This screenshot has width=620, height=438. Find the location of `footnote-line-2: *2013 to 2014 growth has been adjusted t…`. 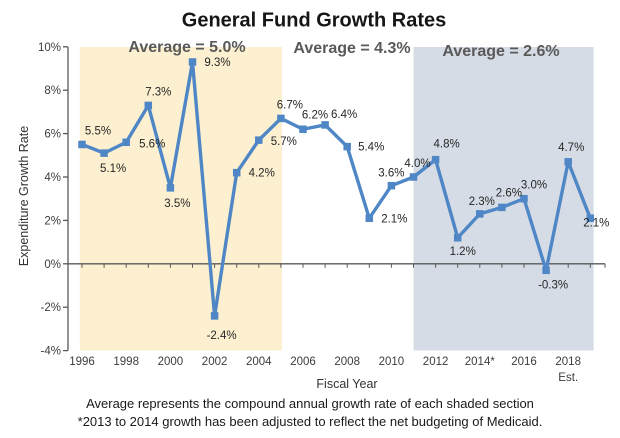

footnote-line-2: *2013 to 2014 growth has been adjusted t… is located at coordinates (310, 421).